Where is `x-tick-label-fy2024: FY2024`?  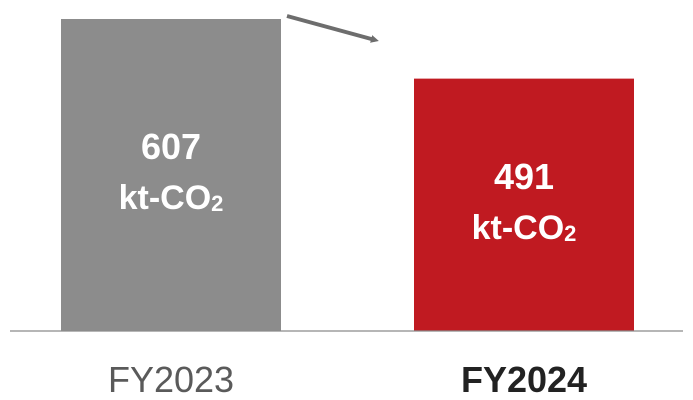 x-tick-label-fy2024: FY2024 is located at coordinates (524, 379).